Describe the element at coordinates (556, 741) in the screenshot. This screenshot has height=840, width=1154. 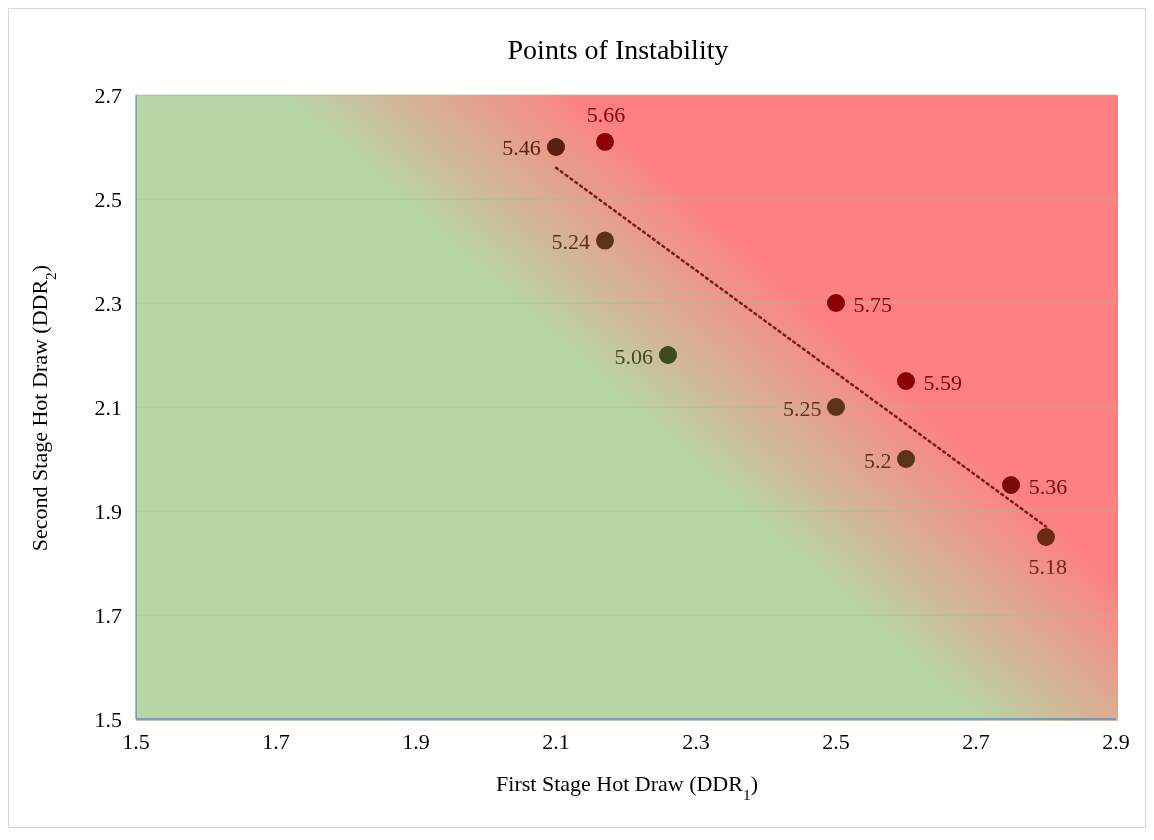
I see `x-tick-label: 2.1` at that location.